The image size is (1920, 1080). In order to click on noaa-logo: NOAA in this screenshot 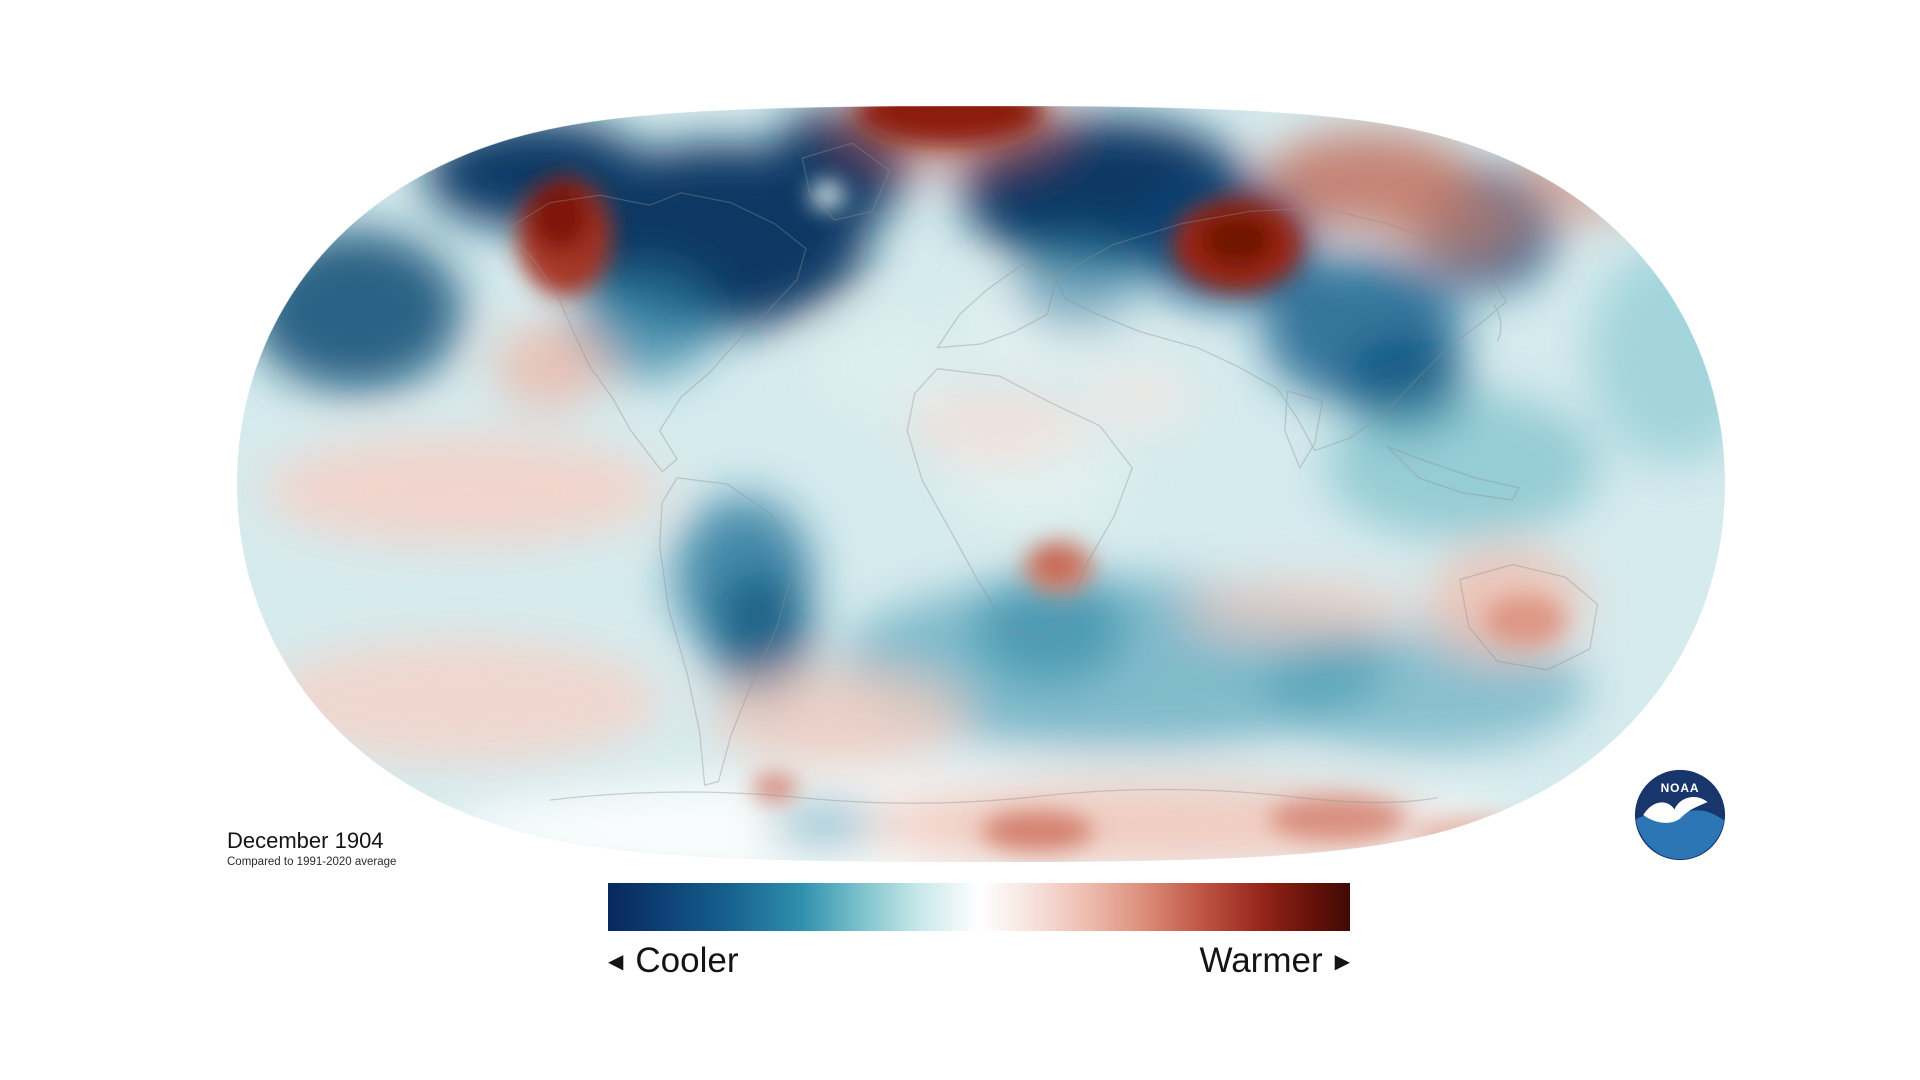, I will do `click(1680, 815)`.